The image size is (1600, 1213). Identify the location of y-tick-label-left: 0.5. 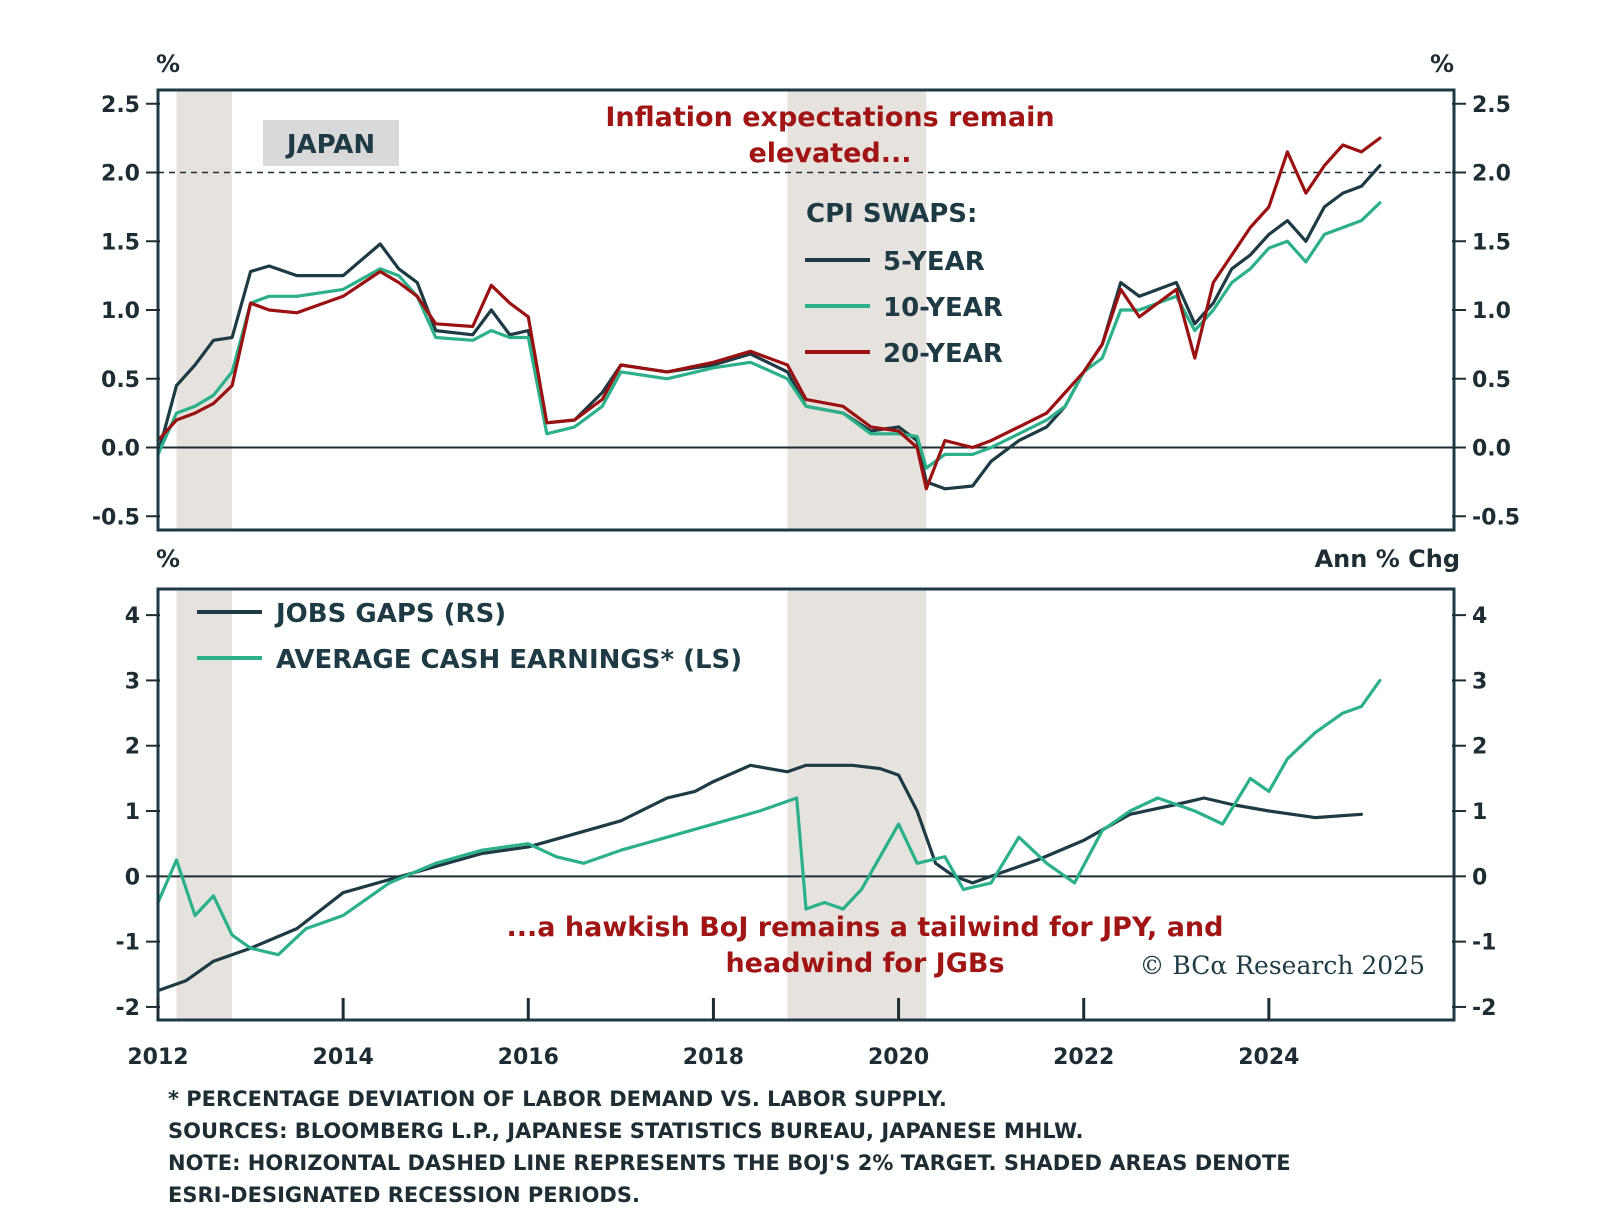
(120, 380).